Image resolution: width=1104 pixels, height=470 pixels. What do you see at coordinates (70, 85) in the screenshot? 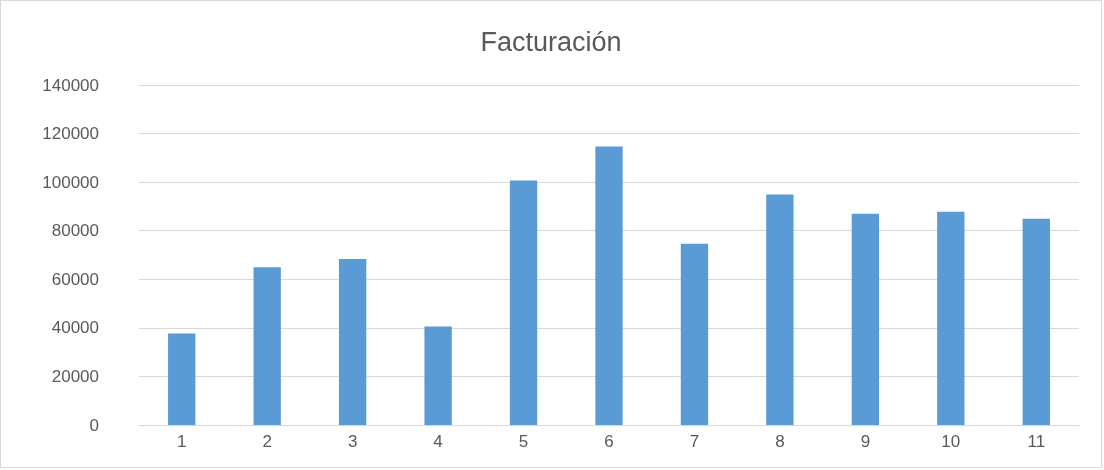
I see `y-tick-label: 140000` at bounding box center [70, 85].